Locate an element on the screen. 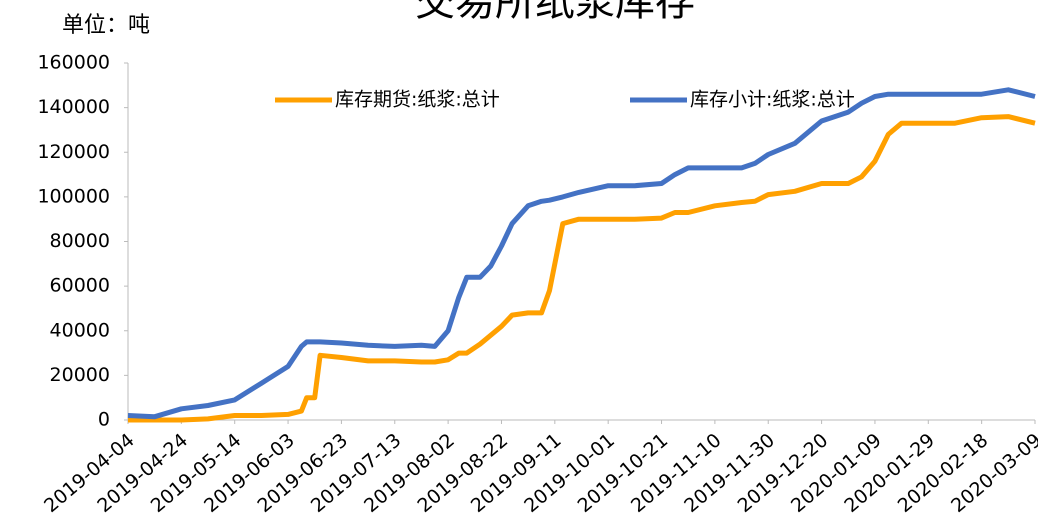 The height and width of the screenshot is (525, 1038). y-tick-label: 100000 is located at coordinates (73, 196).